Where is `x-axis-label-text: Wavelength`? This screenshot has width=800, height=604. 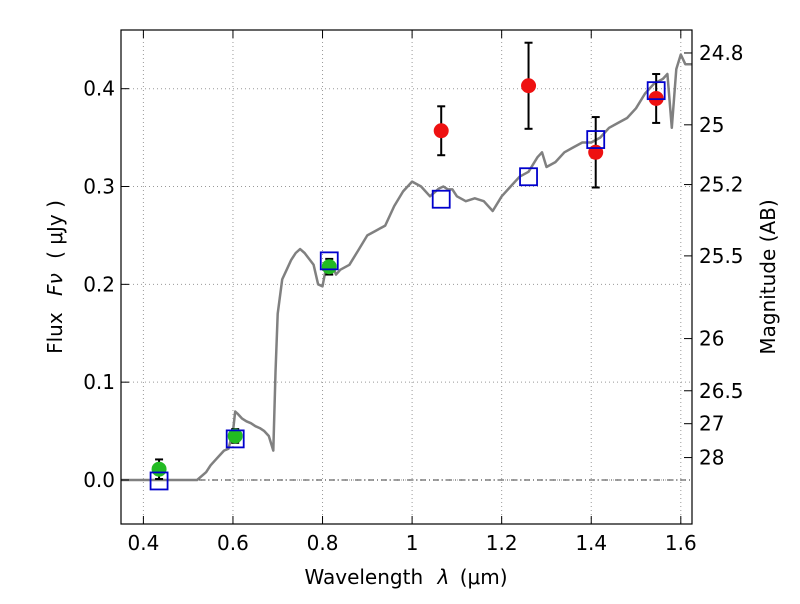
x-axis-label-text: Wavelength is located at coordinates (363, 577).